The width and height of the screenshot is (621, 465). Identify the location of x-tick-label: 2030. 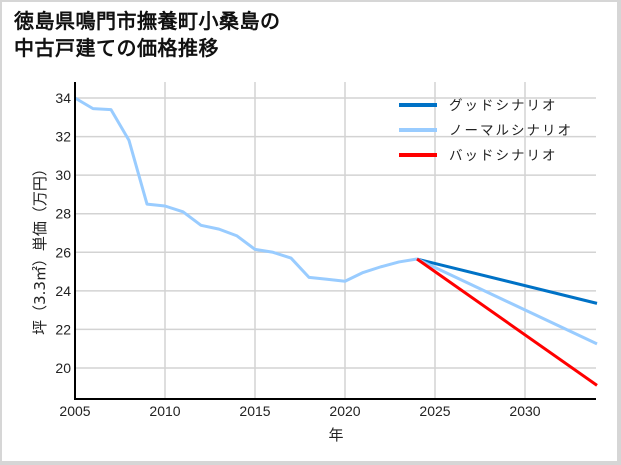
(524, 411).